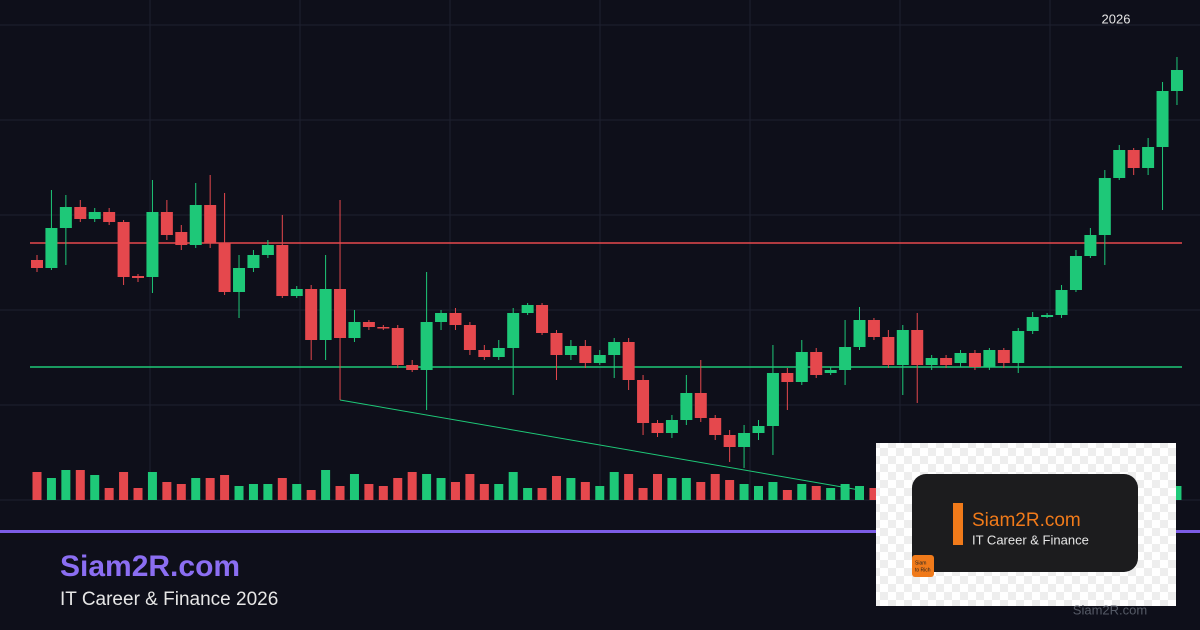 The width and height of the screenshot is (1200, 630). What do you see at coordinates (958, 524) in the screenshot?
I see `accent-bar` at bounding box center [958, 524].